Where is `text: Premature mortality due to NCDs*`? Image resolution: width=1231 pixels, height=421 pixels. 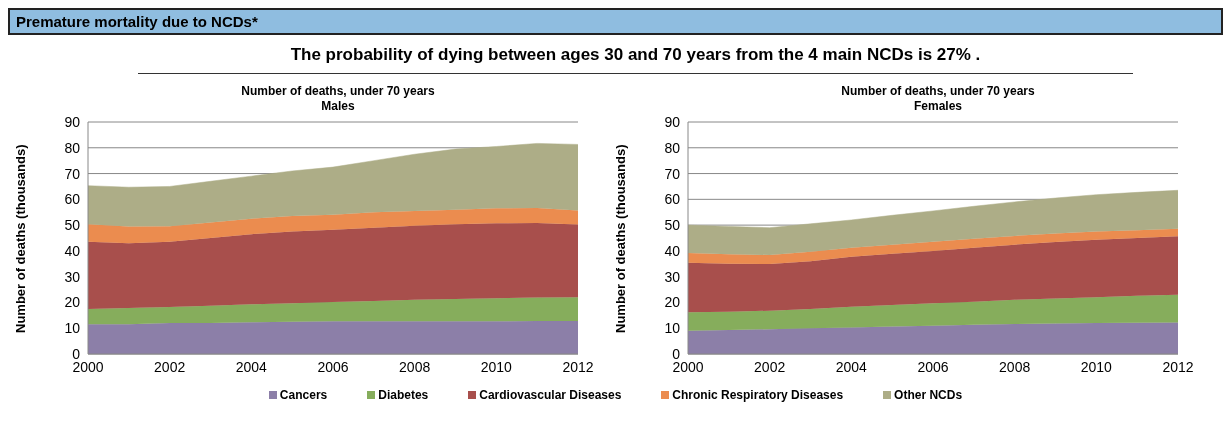
text: Premature mortality due to NCDs* is located at coordinates (615, 21).